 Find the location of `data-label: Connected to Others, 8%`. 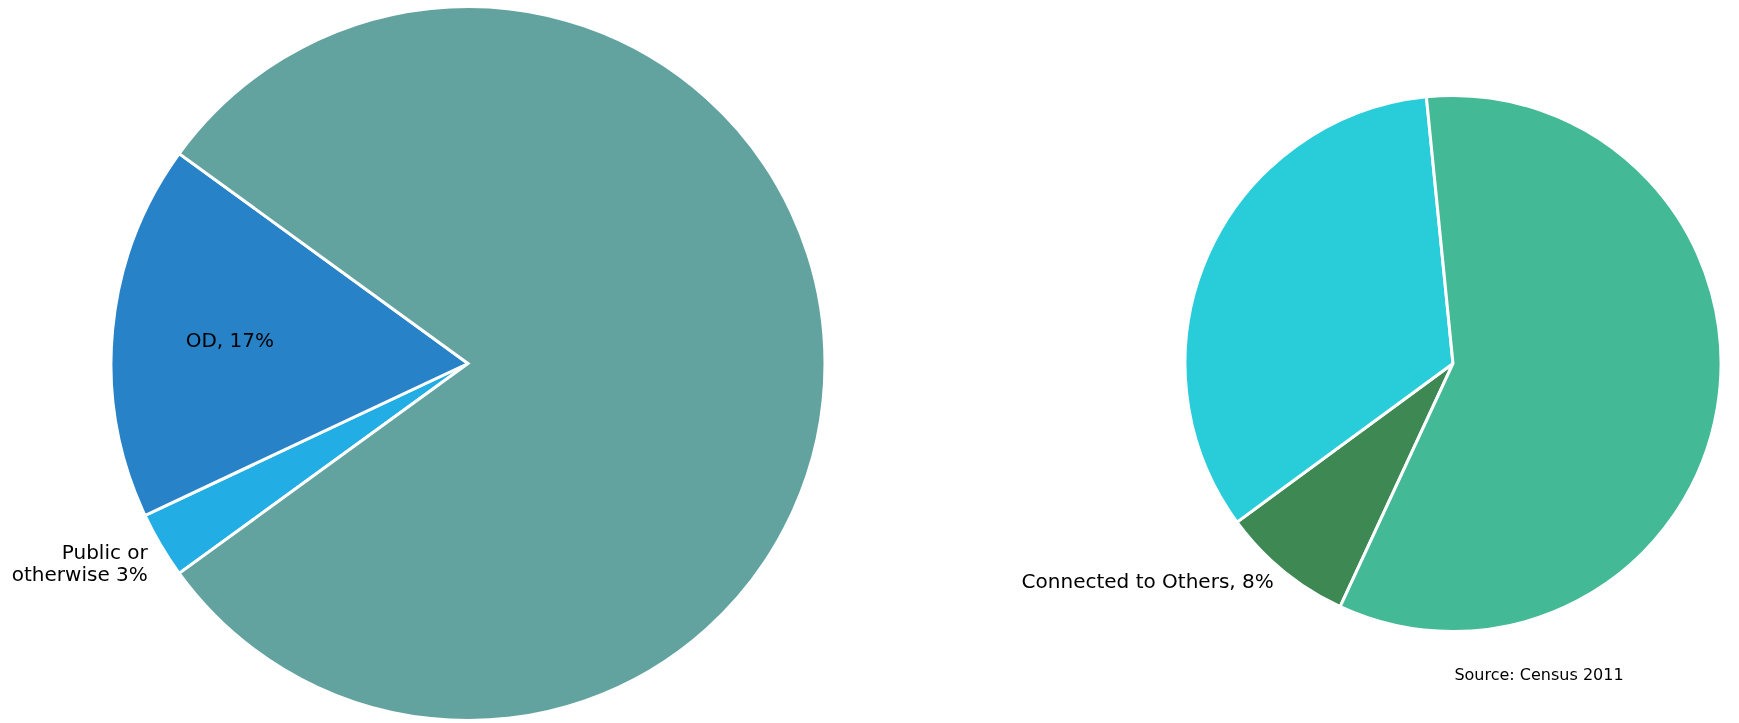

data-label: Connected to Others, 8% is located at coordinates (1147, 581).